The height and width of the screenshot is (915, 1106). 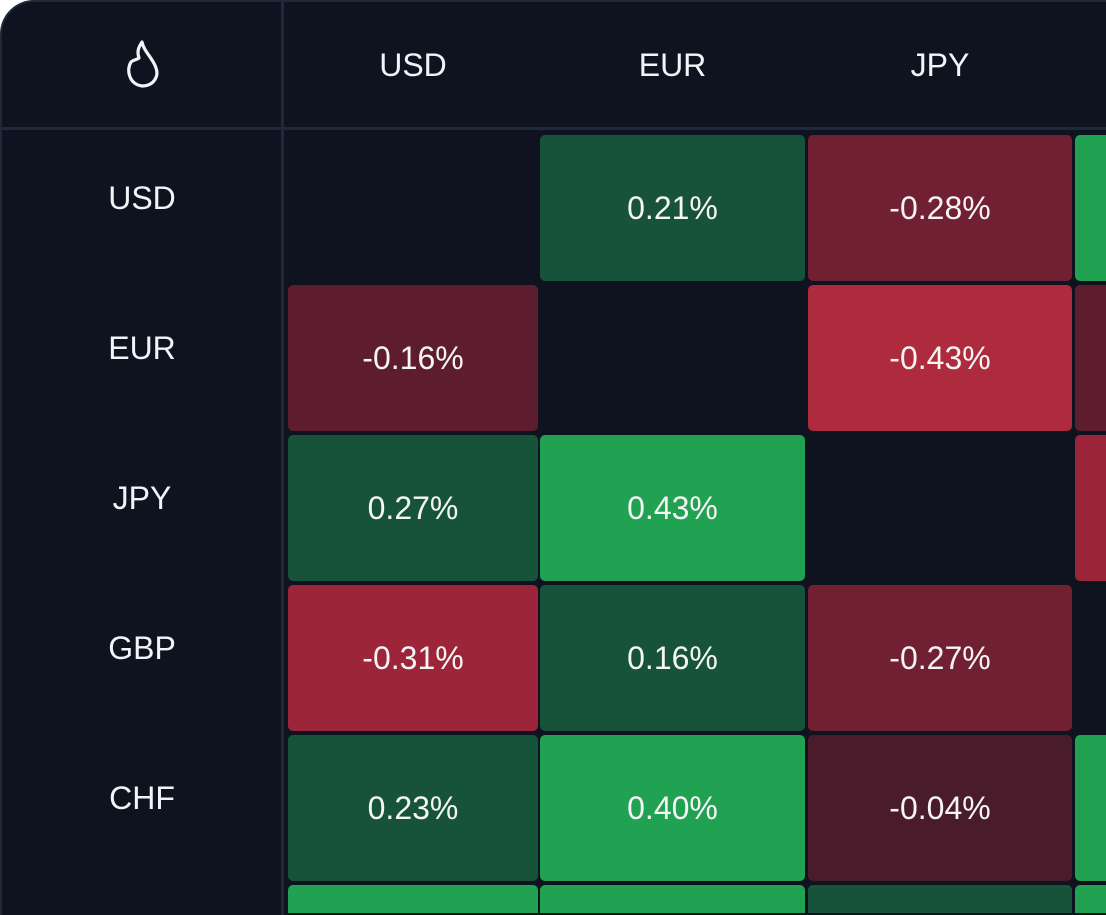 I want to click on row-header-hidden, so click(x=142, y=889).